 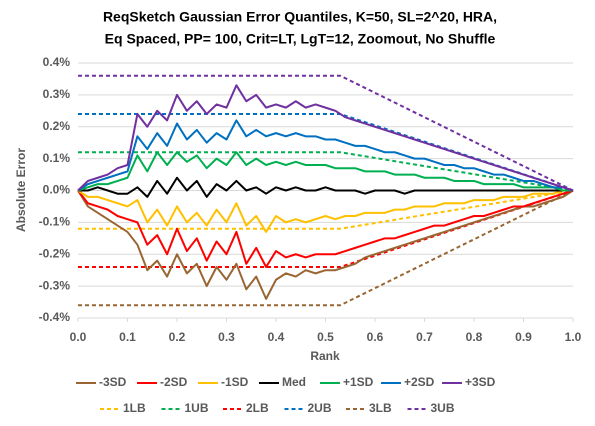 What do you see at coordinates (55, 317) in the screenshot?
I see `y-tick-label: -0.4%` at bounding box center [55, 317].